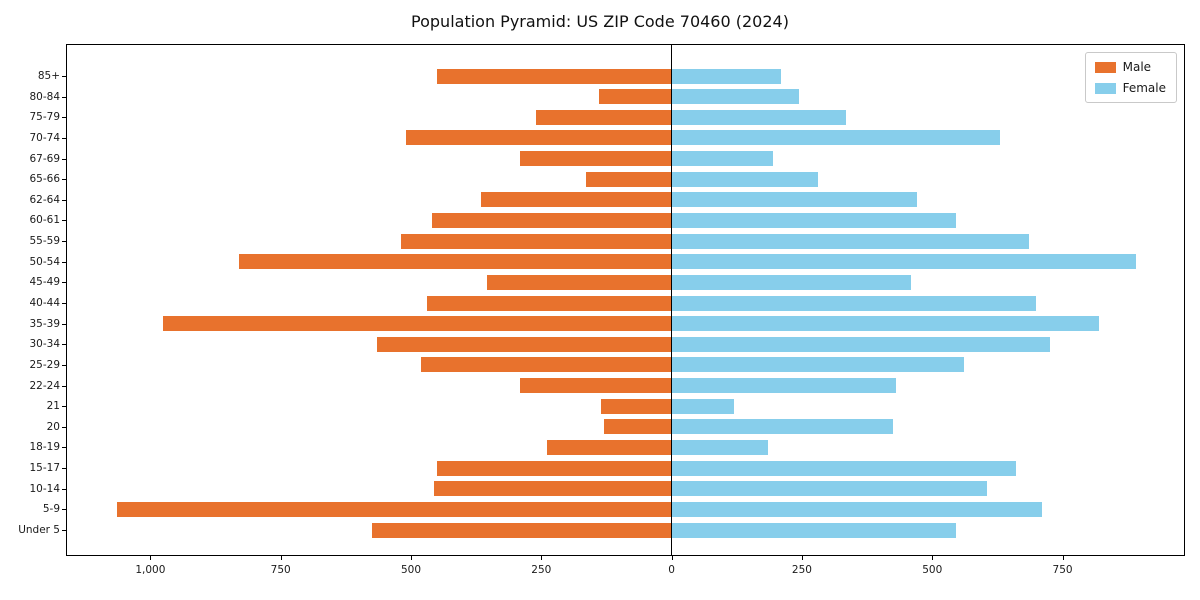  I want to click on y-tick-label: 15-17, so click(44, 468).